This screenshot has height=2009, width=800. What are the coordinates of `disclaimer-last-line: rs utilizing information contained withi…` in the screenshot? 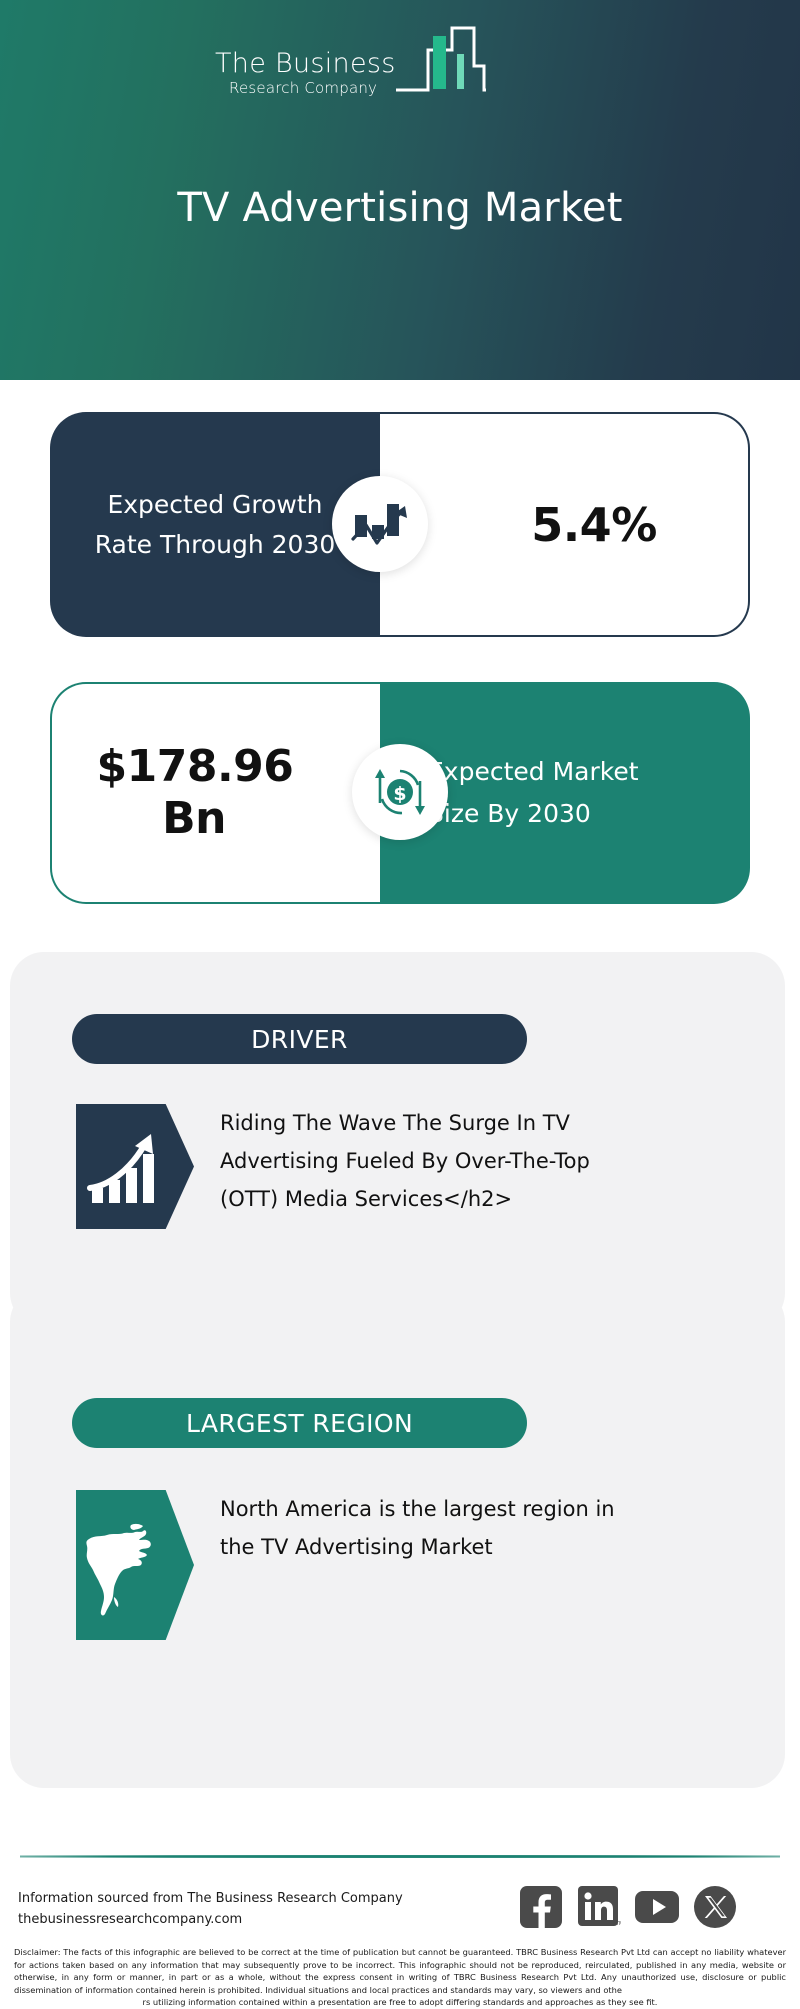 It's located at (400, 2002).